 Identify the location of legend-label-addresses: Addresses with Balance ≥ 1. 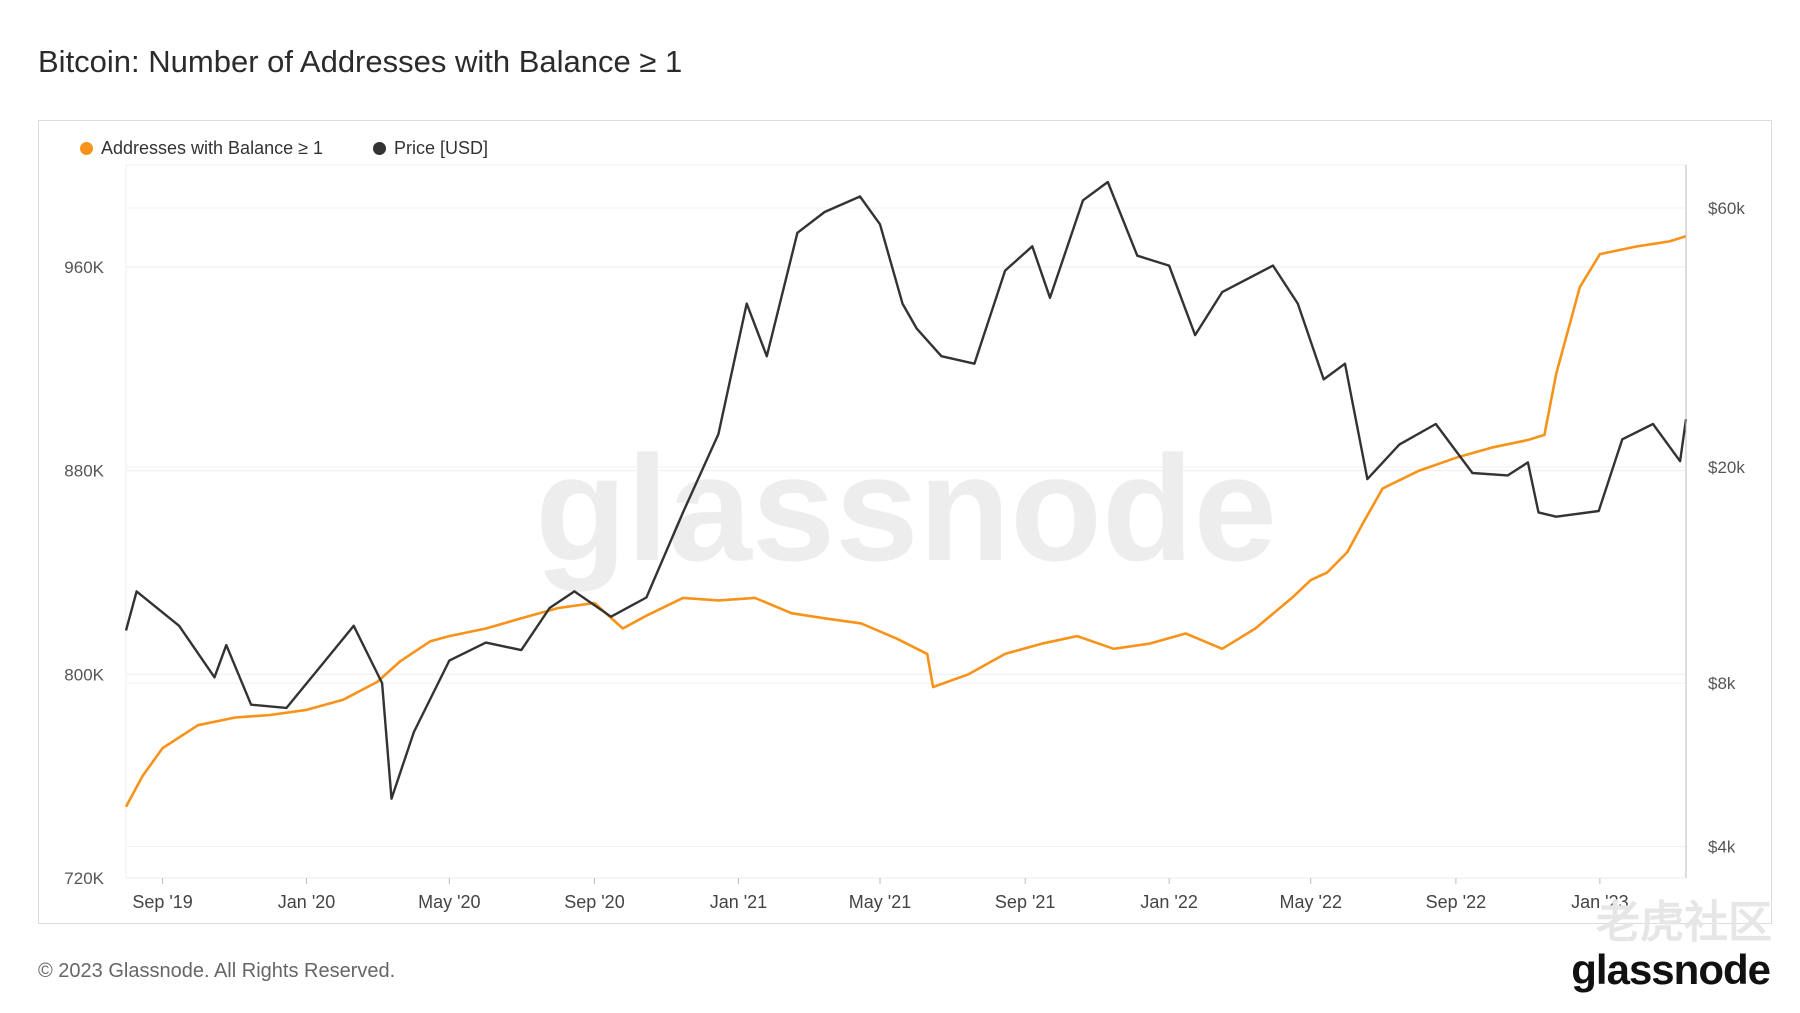
(212, 148).